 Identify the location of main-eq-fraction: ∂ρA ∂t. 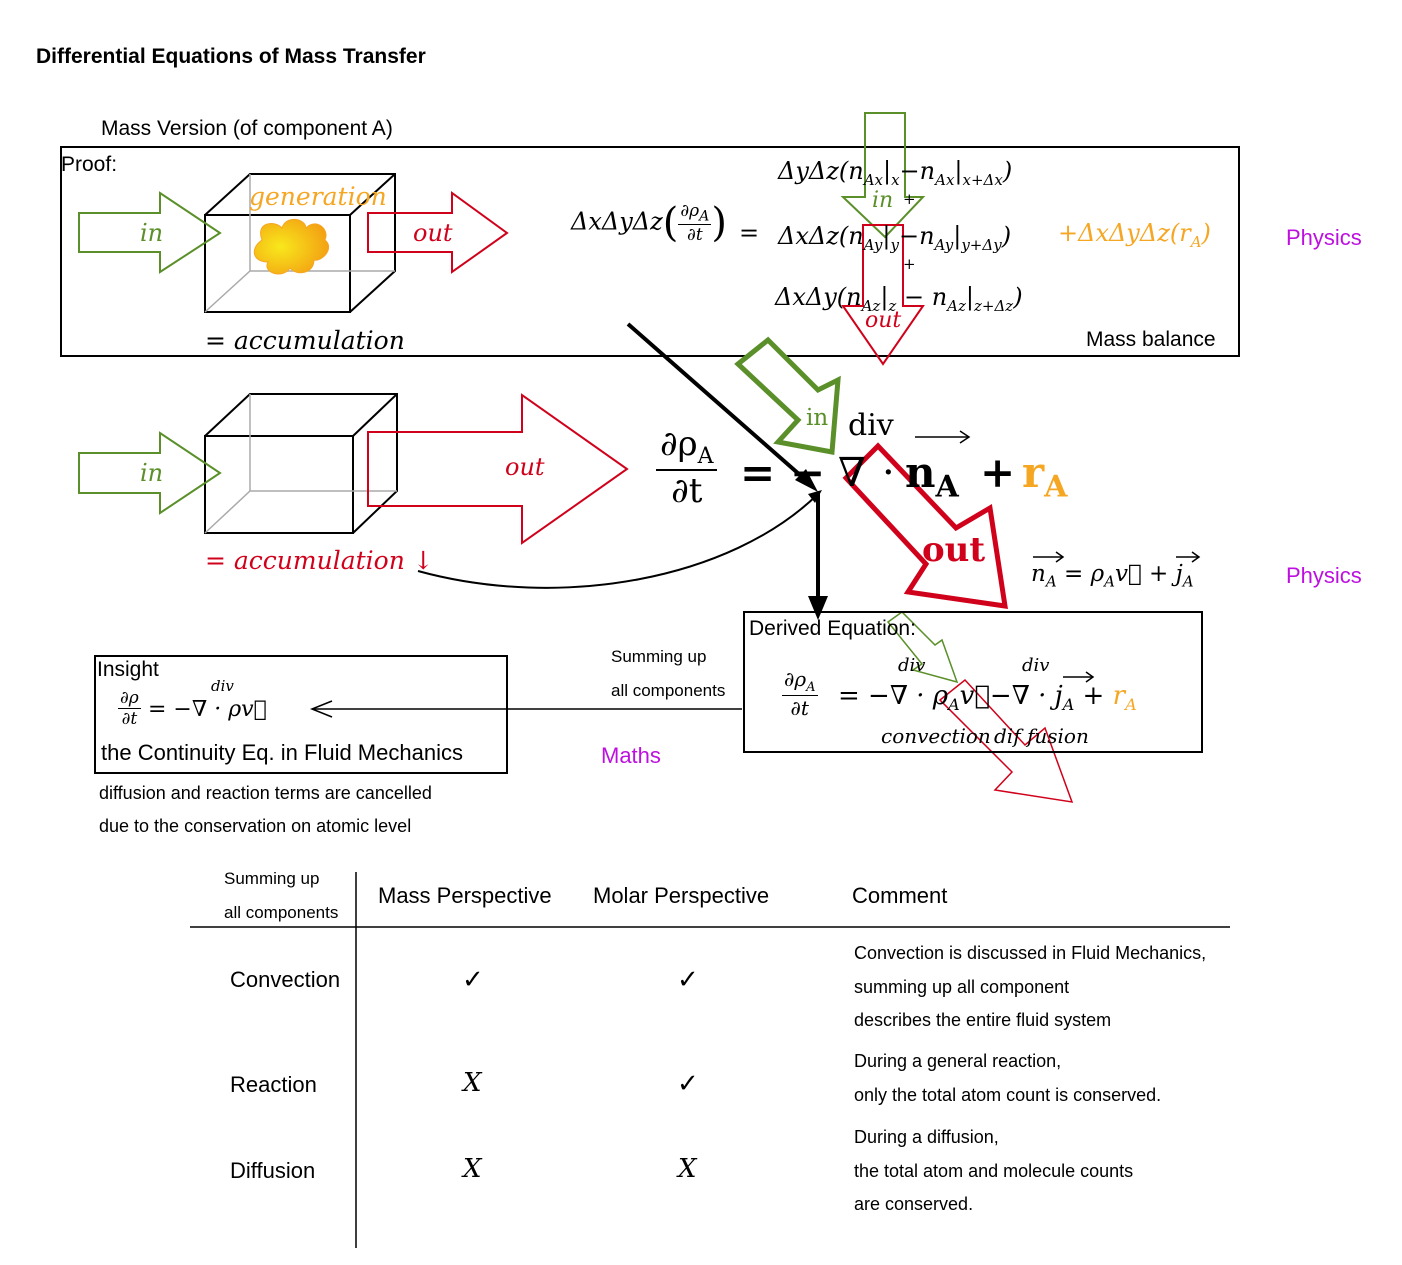
(687, 467).